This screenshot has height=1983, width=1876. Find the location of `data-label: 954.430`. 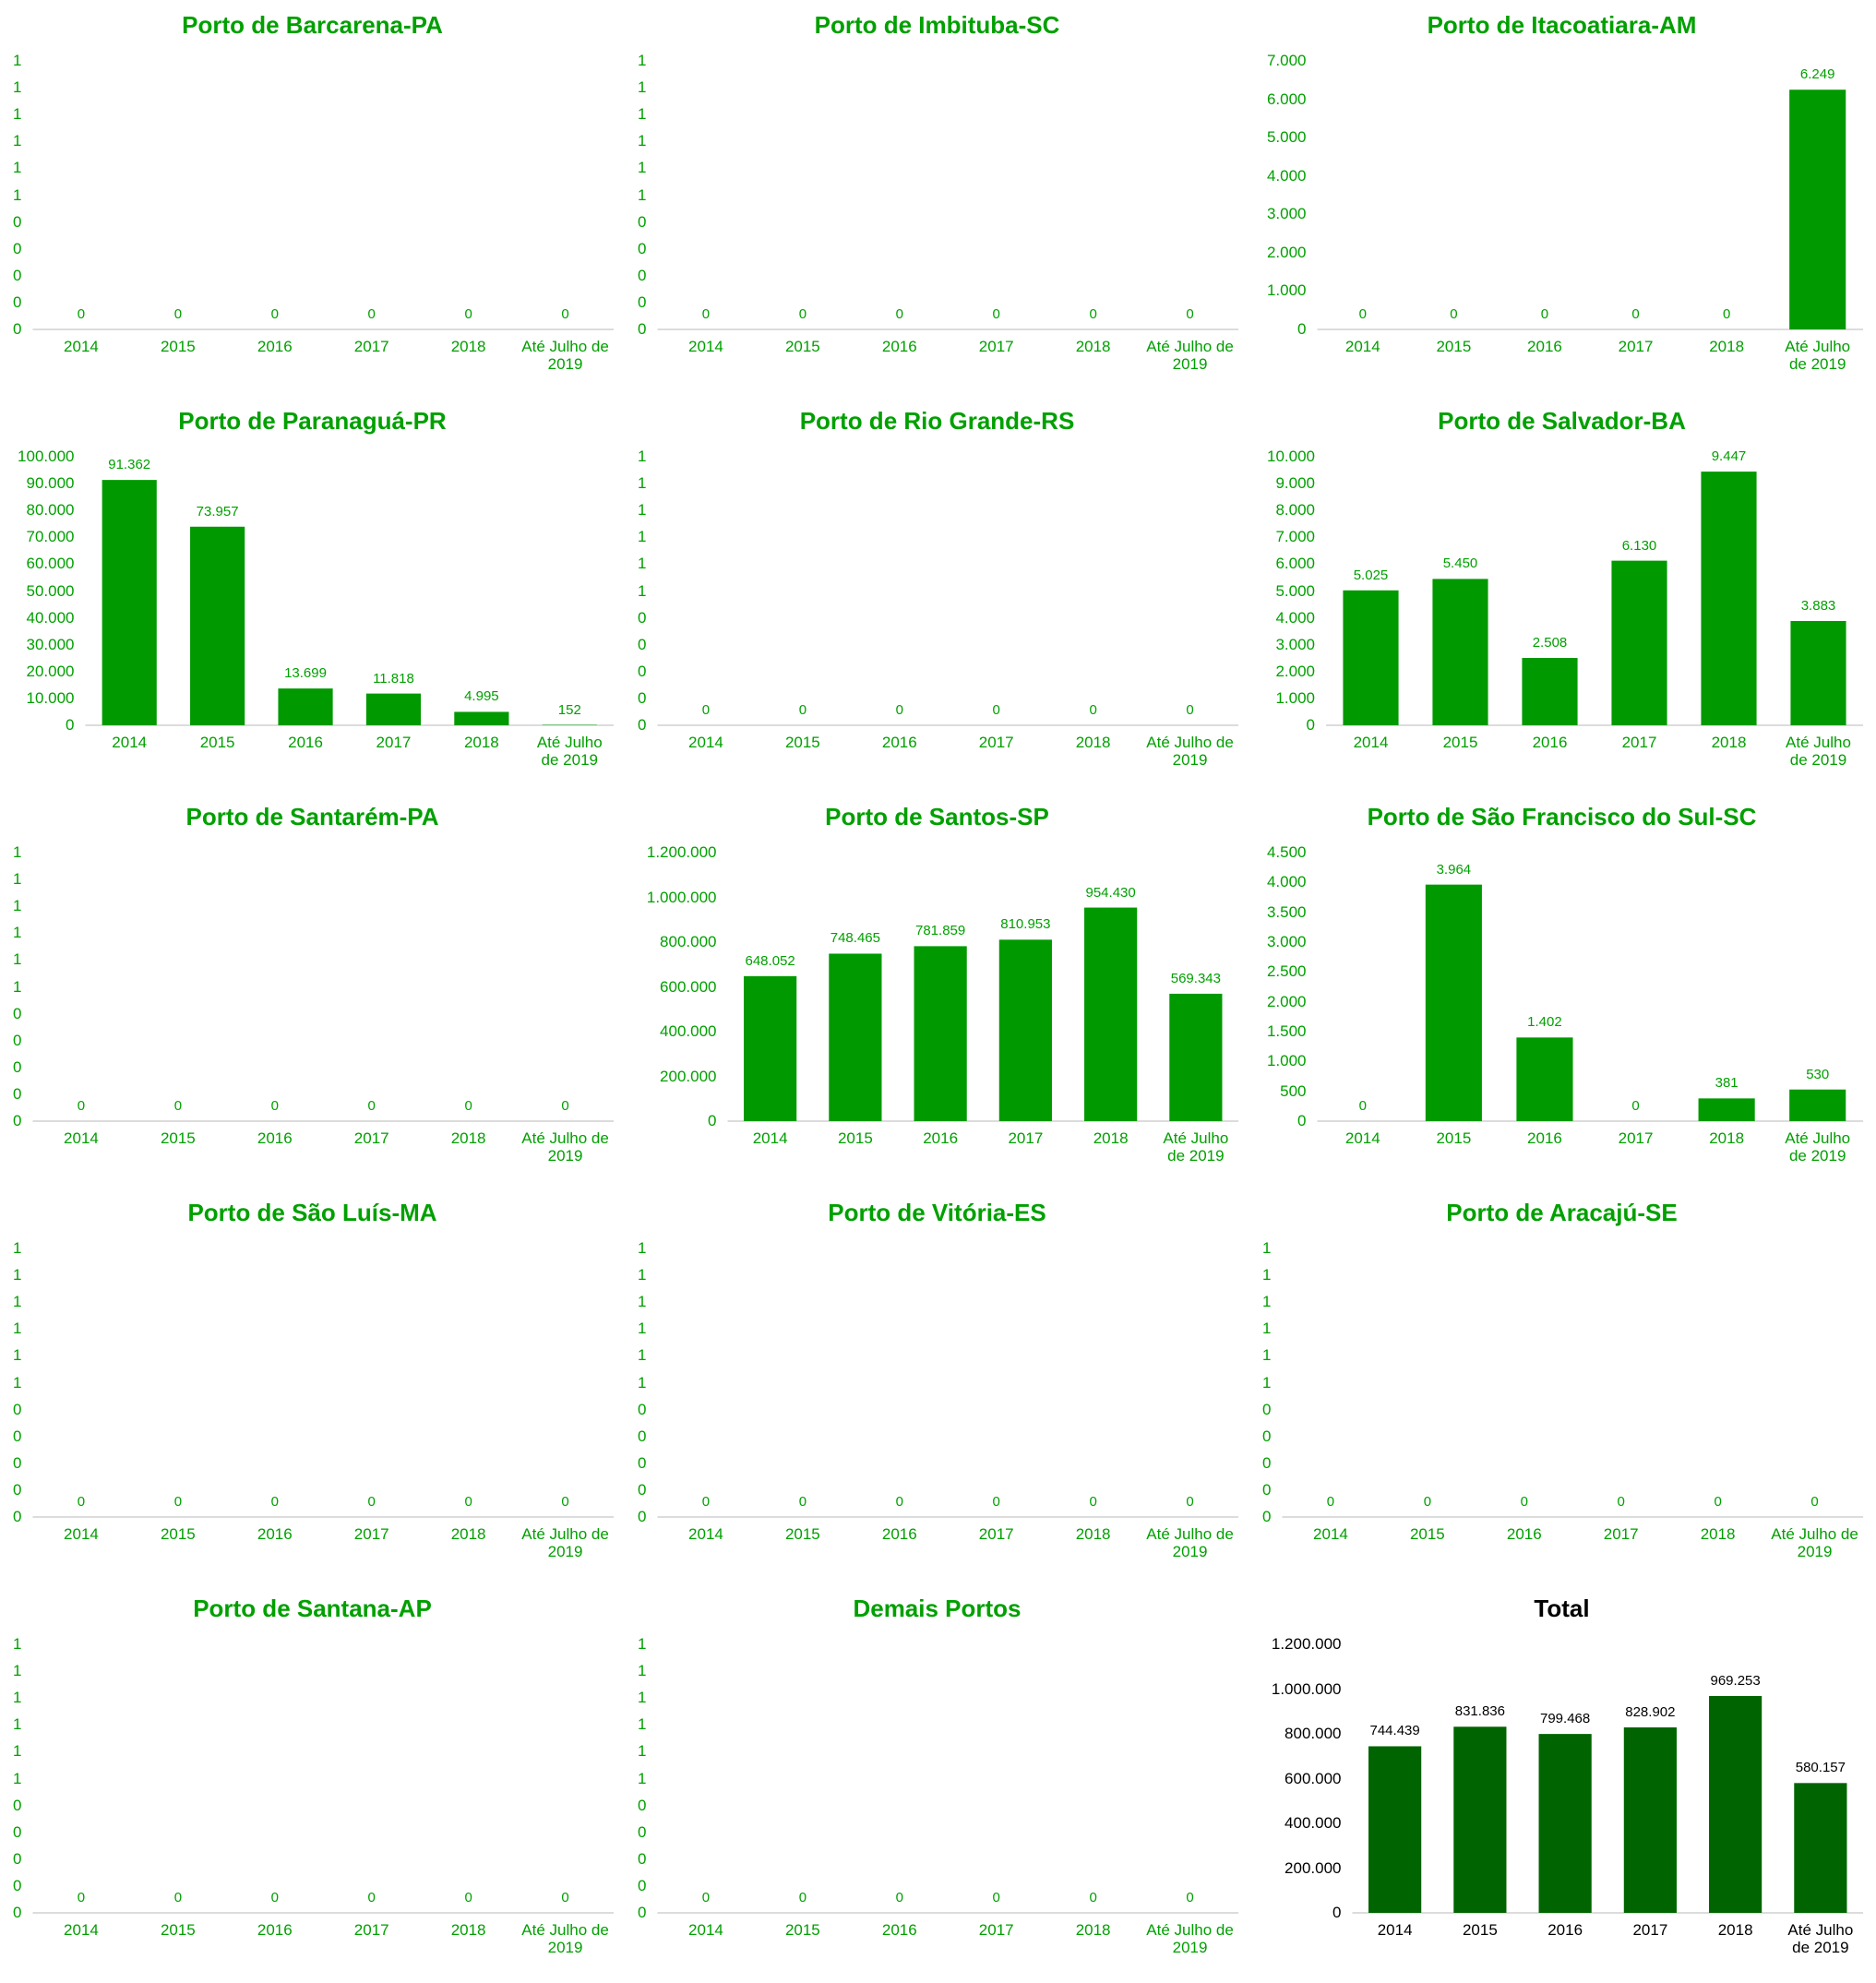

data-label: 954.430 is located at coordinates (1110, 892).